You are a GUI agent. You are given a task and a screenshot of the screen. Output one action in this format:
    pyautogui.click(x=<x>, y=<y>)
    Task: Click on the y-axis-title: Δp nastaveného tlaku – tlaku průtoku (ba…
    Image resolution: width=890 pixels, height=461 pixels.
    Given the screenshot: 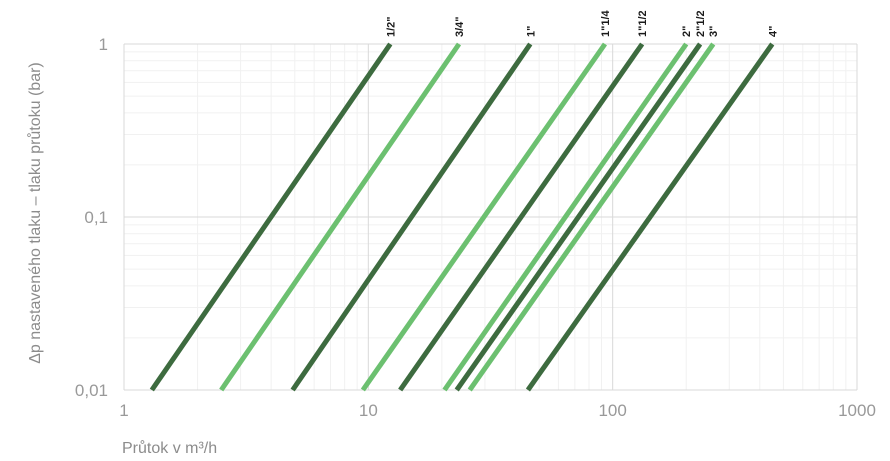 What is the action you would take?
    pyautogui.click(x=35, y=213)
    